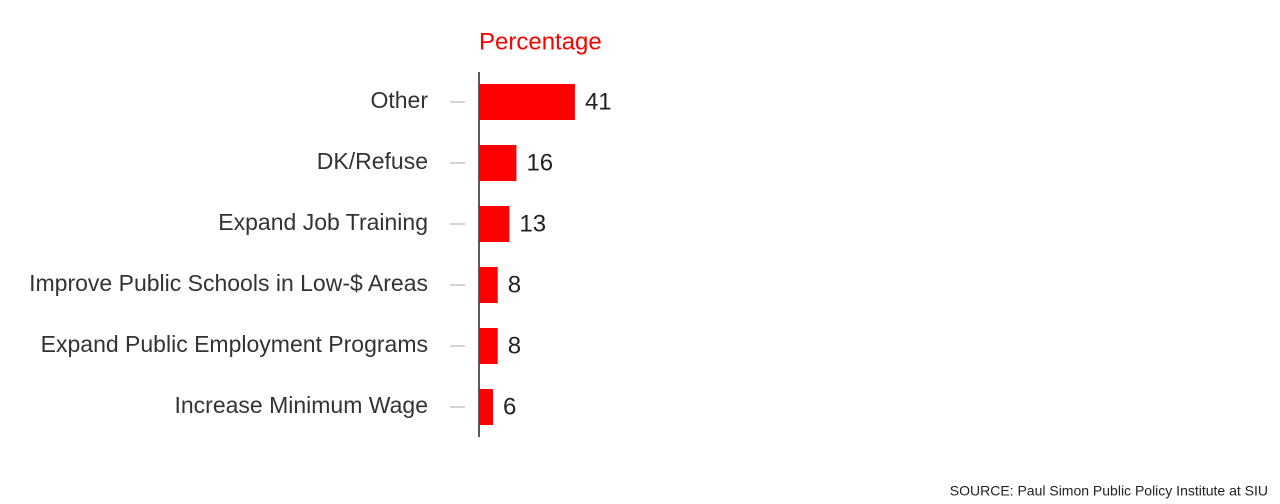  What do you see at coordinates (509, 406) in the screenshot?
I see `value-label: 6` at bounding box center [509, 406].